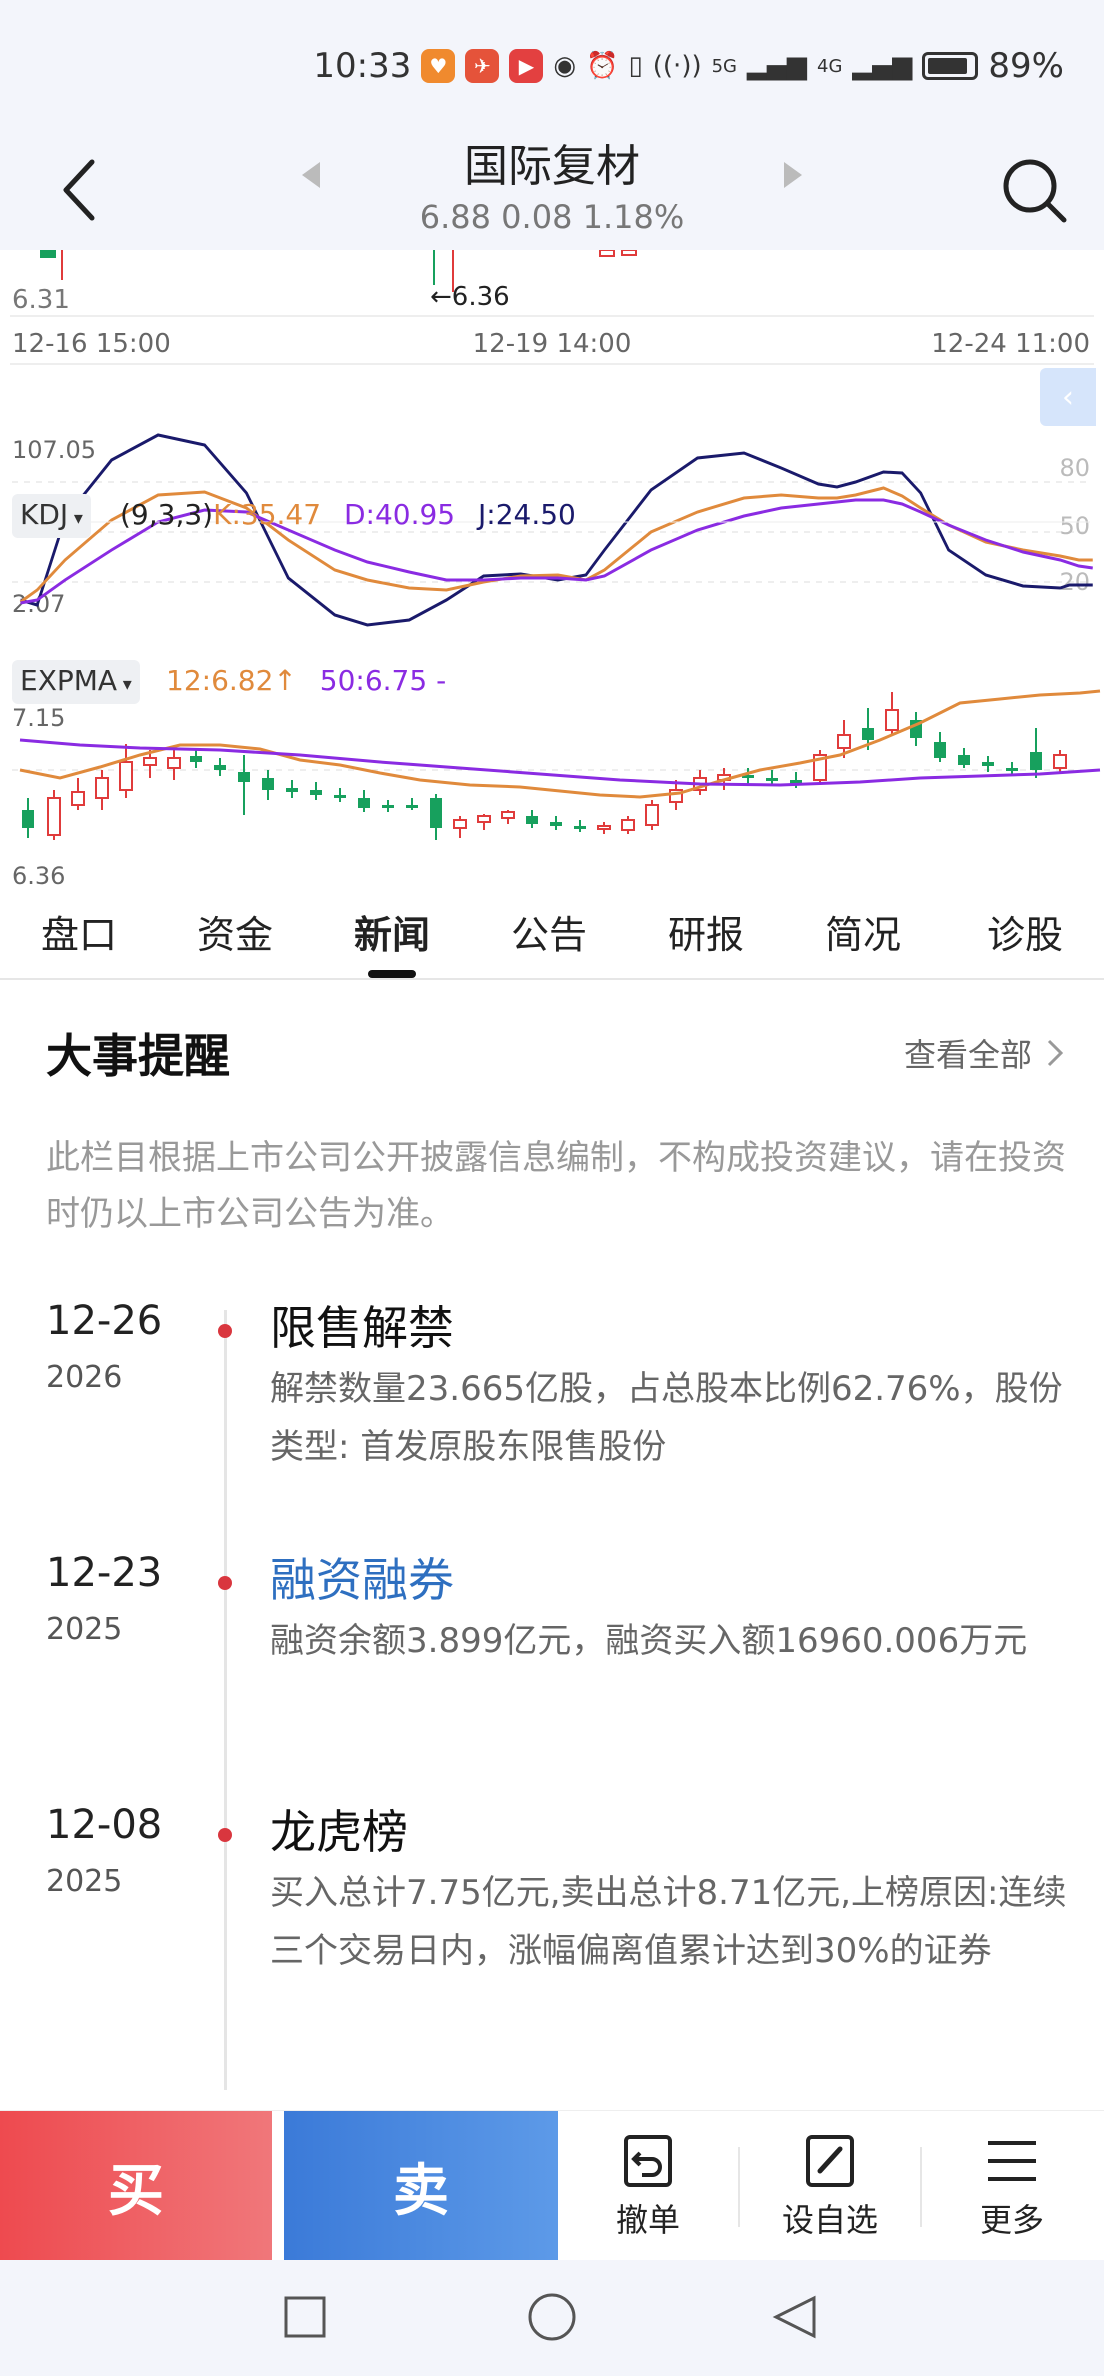 The height and width of the screenshot is (2376, 1104). Describe the element at coordinates (649, 1641) in the screenshot. I see `event-description: 融资余额3.899亿元，融资买入额16960.006万元` at that location.